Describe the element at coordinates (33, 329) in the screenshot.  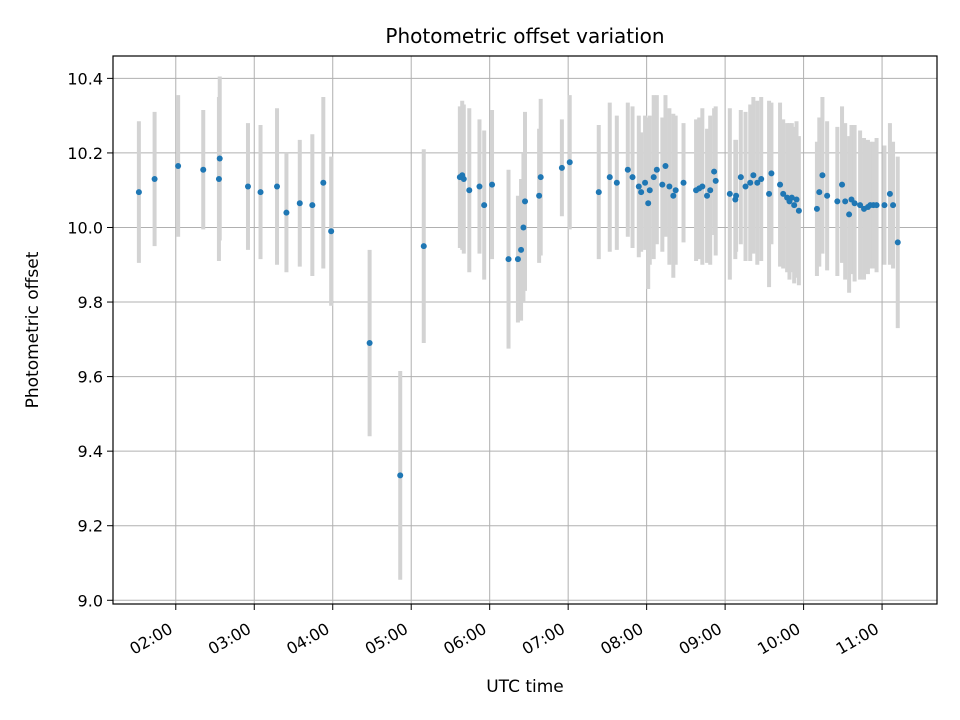
I see `y-axis-label: Photometric offset` at that location.